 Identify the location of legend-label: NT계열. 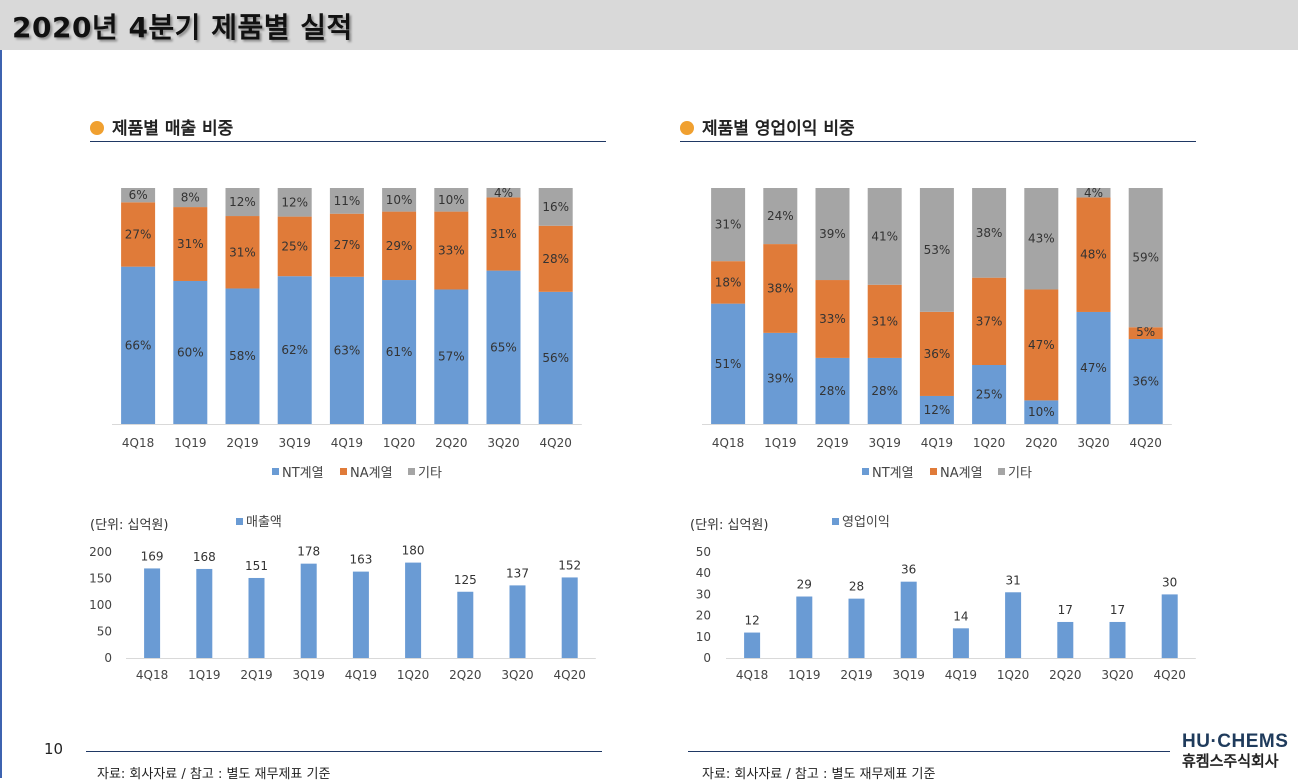
(303, 473).